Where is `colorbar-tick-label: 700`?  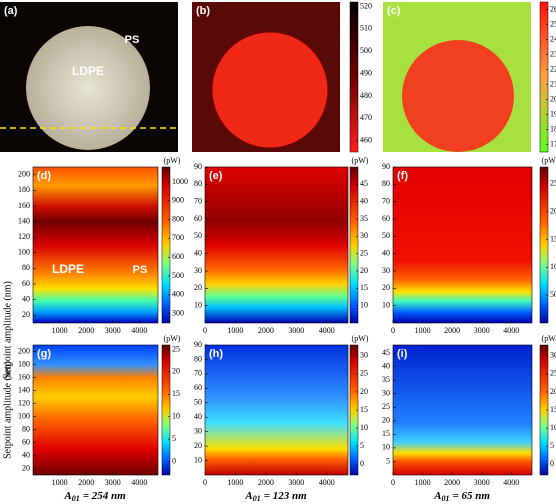 colorbar-tick-label: 700 is located at coordinates (178, 237).